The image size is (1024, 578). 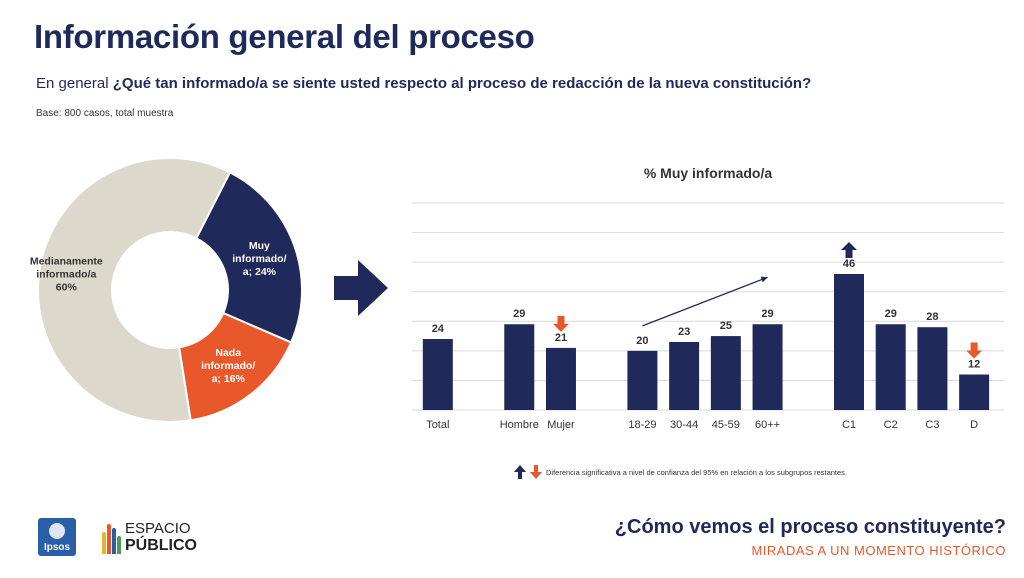 I want to click on category-label: C1, so click(x=849, y=425).